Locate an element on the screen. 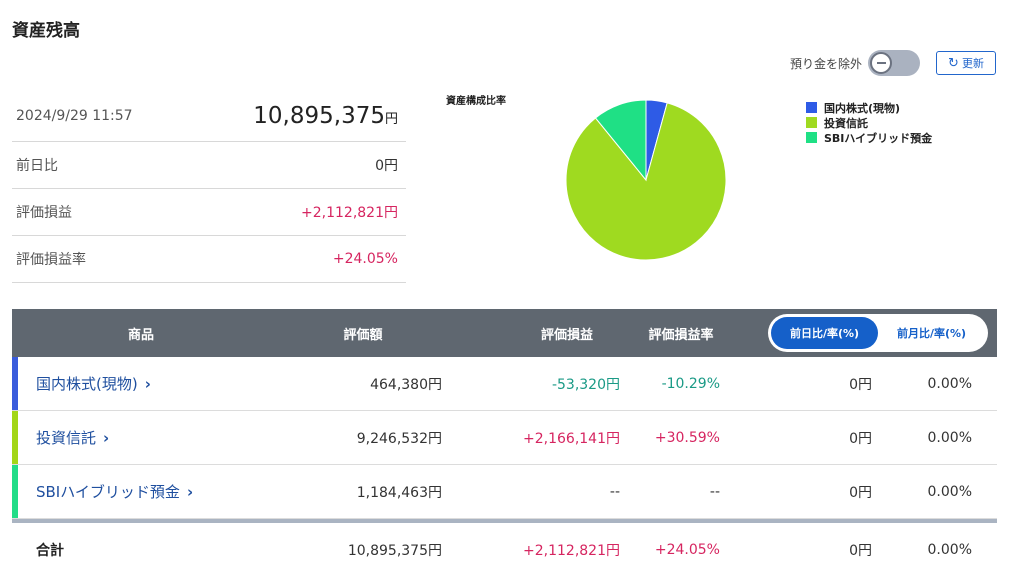 The height and width of the screenshot is (574, 1024). page-title: 資産残高 is located at coordinates (46, 31).